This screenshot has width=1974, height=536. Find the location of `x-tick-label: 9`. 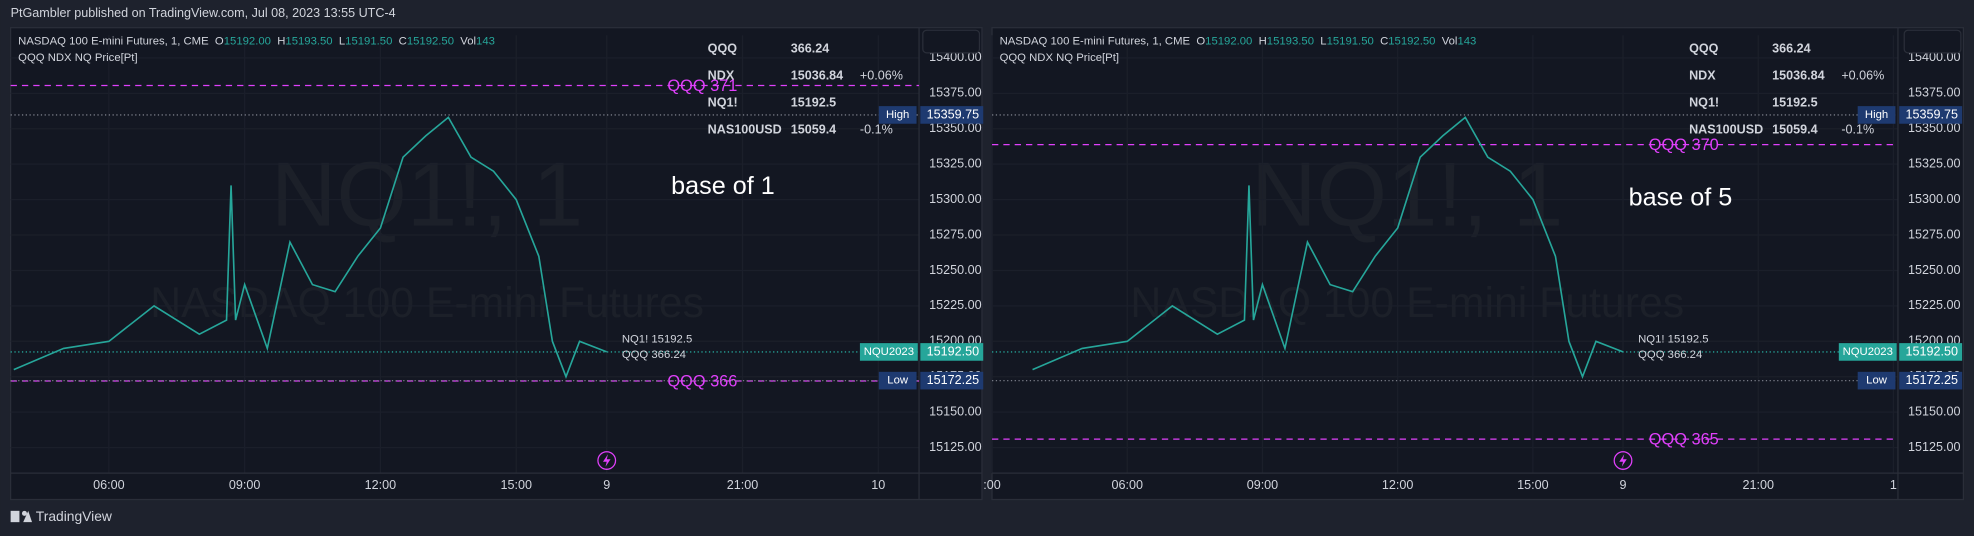

x-tick-label: 9 is located at coordinates (1623, 485).